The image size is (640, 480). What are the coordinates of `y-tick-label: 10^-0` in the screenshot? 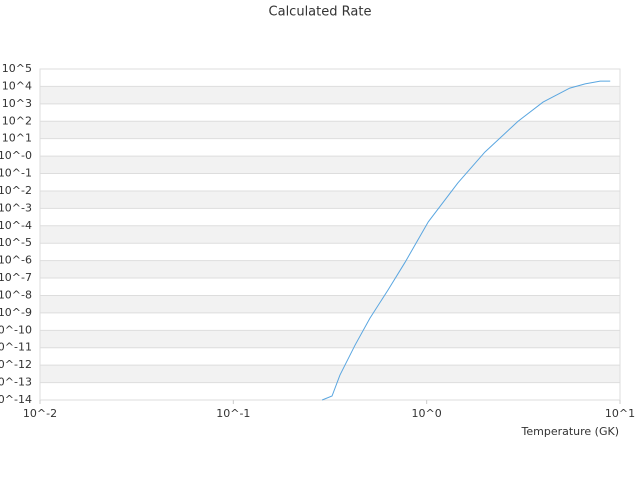 It's located at (16, 155).